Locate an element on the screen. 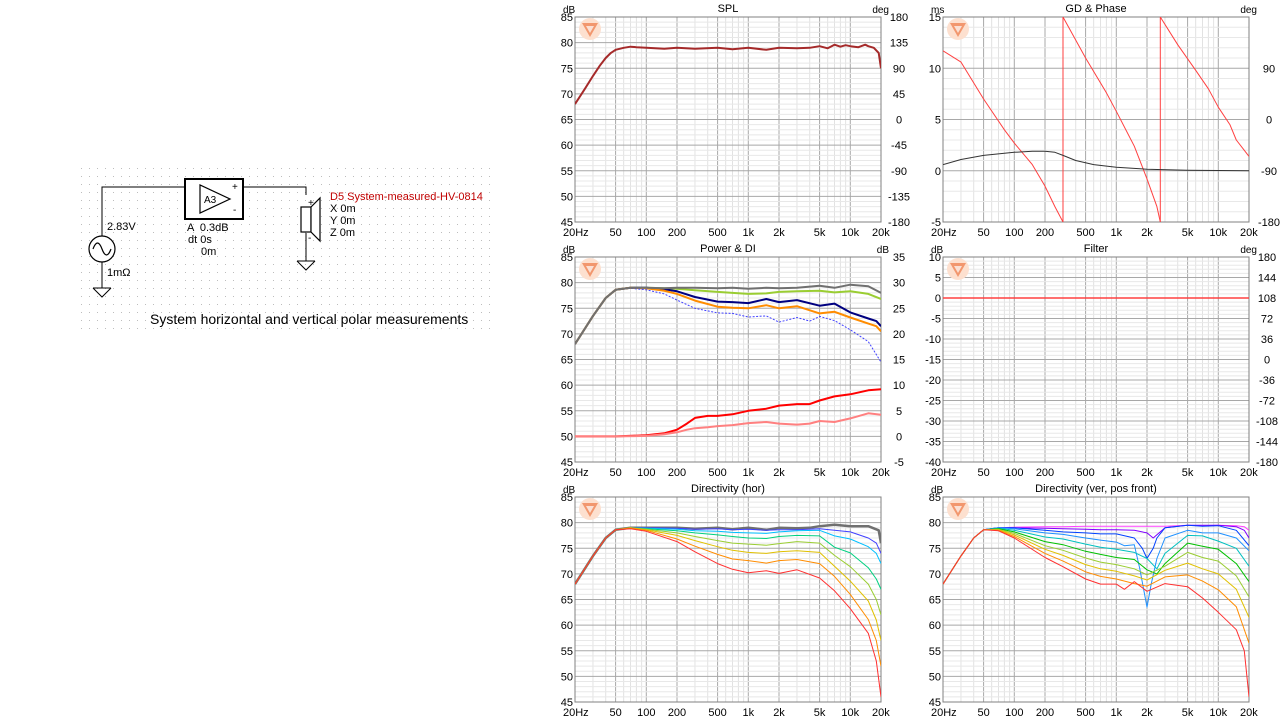  grid-spl is located at coordinates (728, 119).